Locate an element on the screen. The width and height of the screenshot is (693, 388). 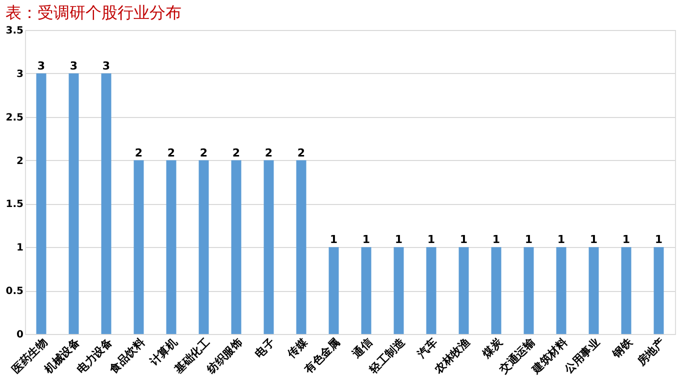
y-tick-label: 0 is located at coordinates (20, 335).